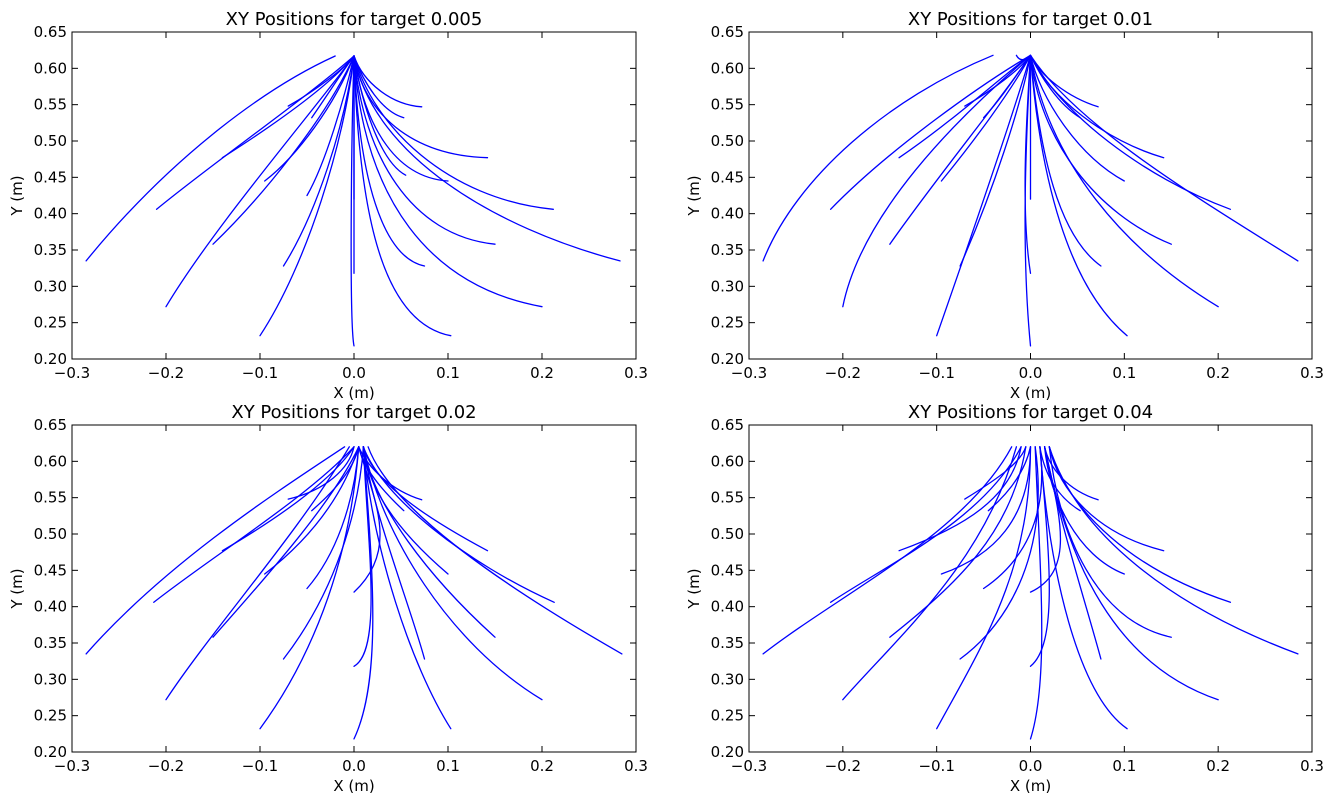  What do you see at coordinates (1031, 766) in the screenshot?
I see `x-tick-label: 0.0` at bounding box center [1031, 766].